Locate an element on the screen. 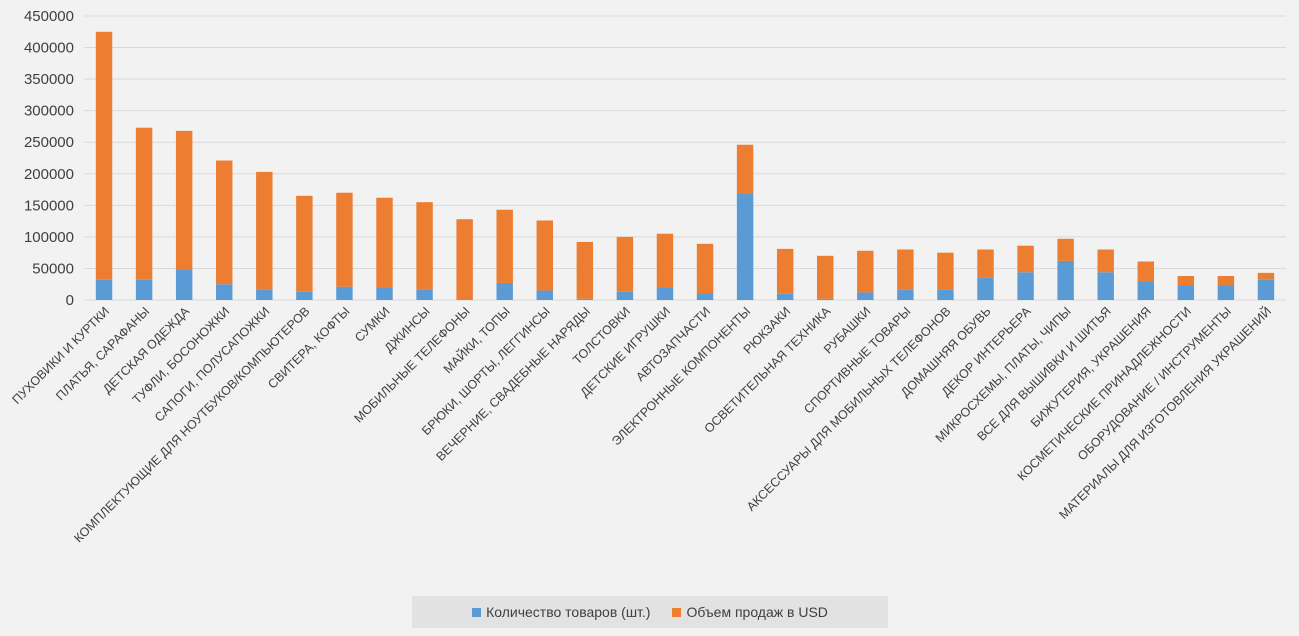  legend-swatch-quantity is located at coordinates (477, 612).